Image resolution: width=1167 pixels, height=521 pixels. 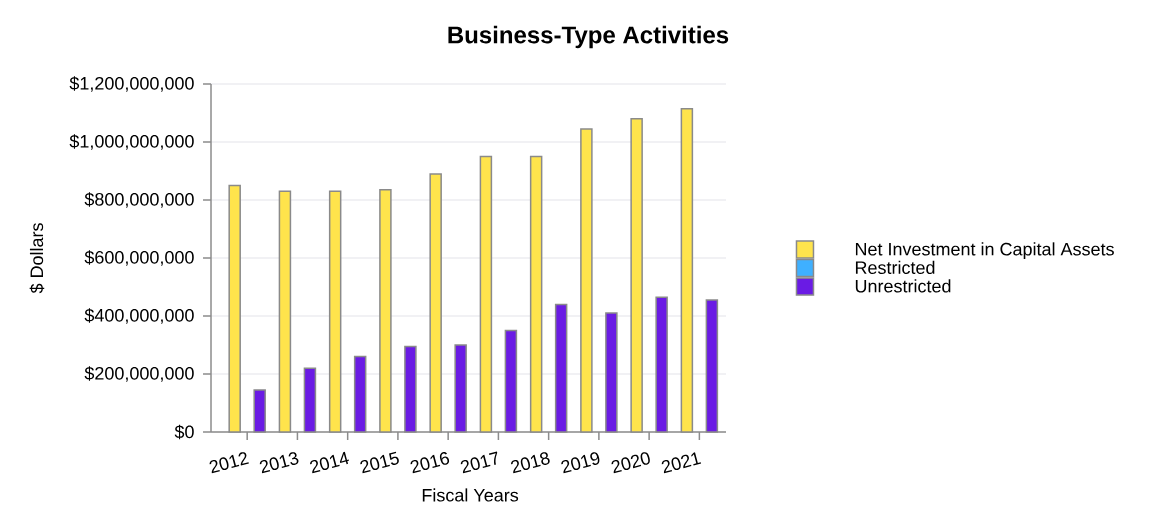 I want to click on x-tick-label: 2021, so click(x=681, y=463).